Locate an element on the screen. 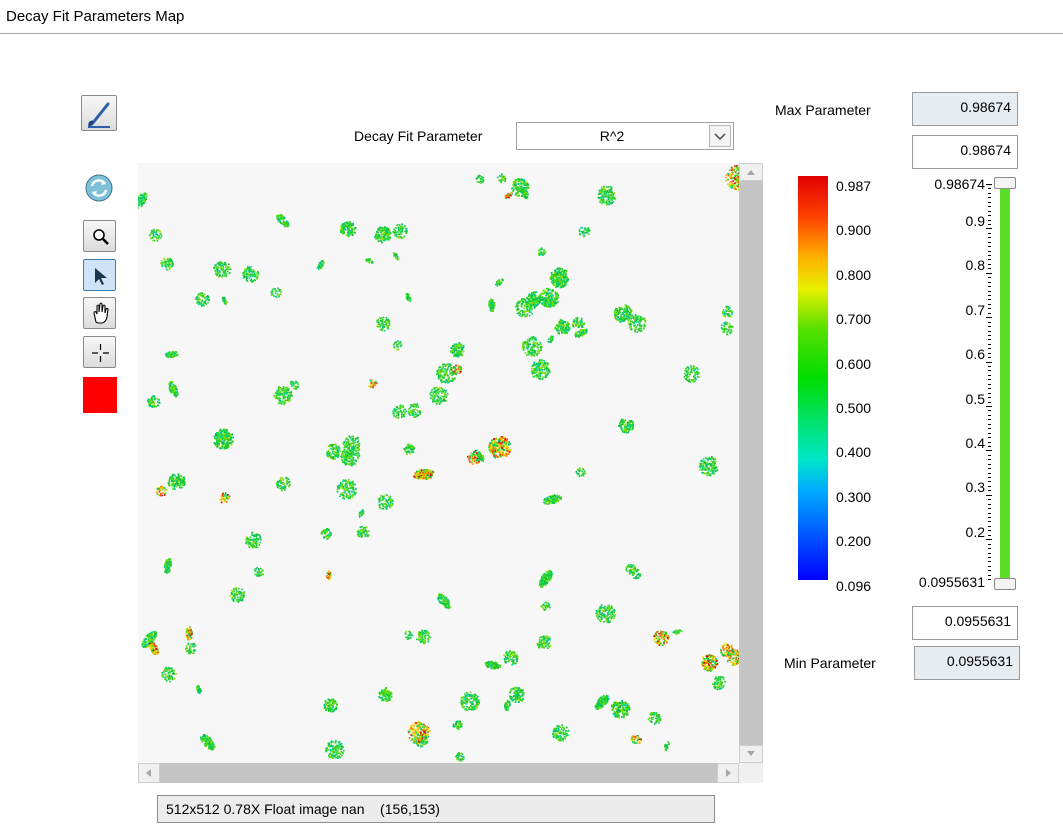  paint-brush-button is located at coordinates (99, 113).